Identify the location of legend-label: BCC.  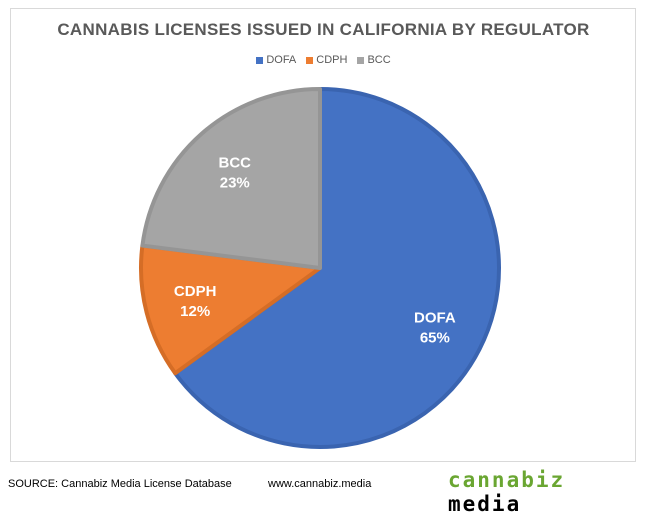
(379, 60).